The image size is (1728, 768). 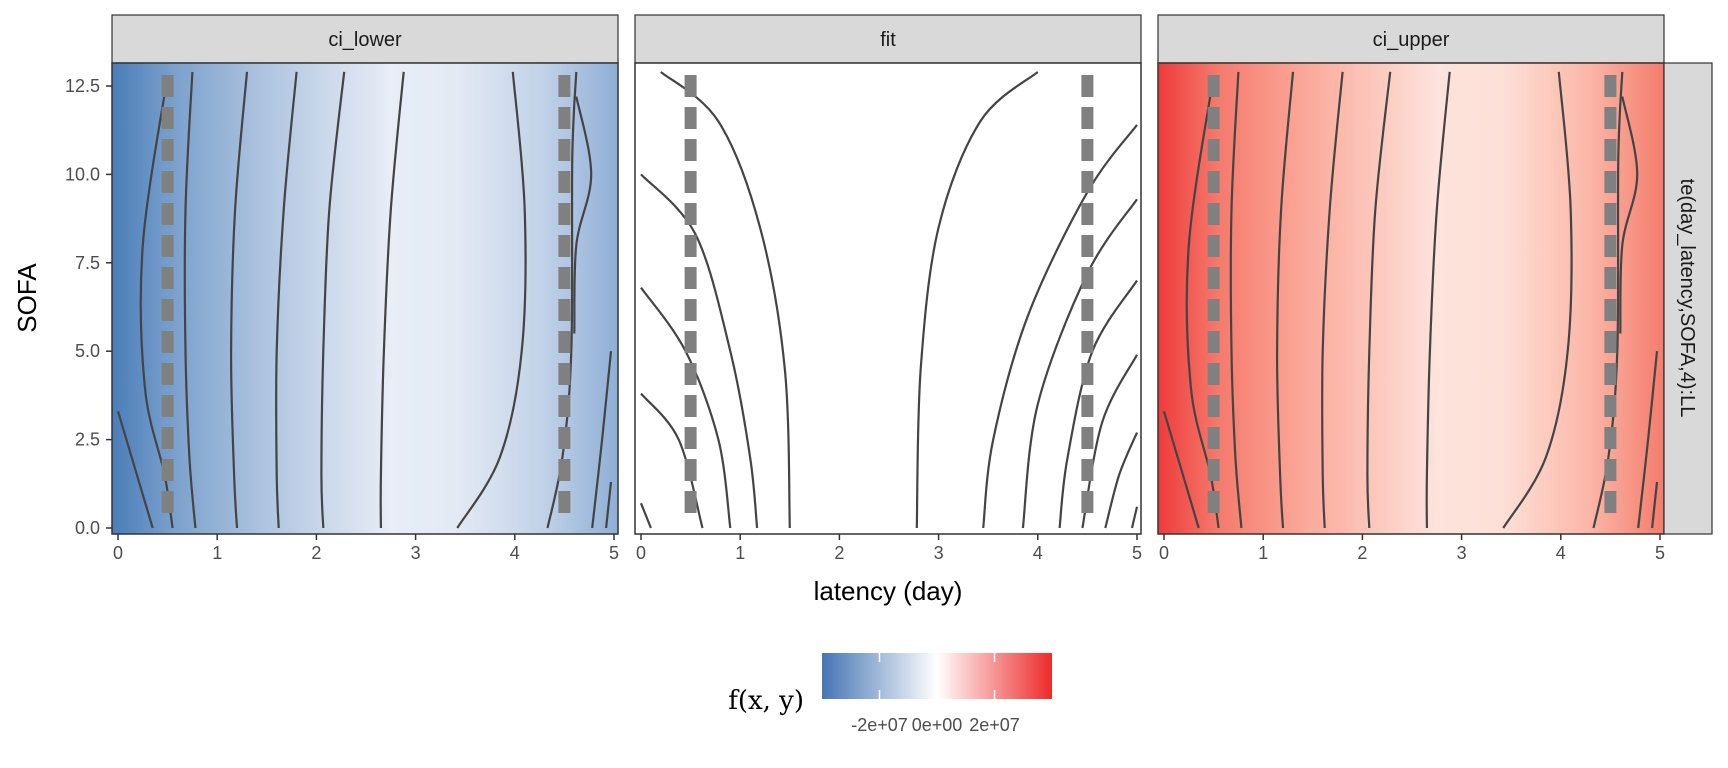 I want to click on legend-title: f(x, y), so click(x=766, y=701).